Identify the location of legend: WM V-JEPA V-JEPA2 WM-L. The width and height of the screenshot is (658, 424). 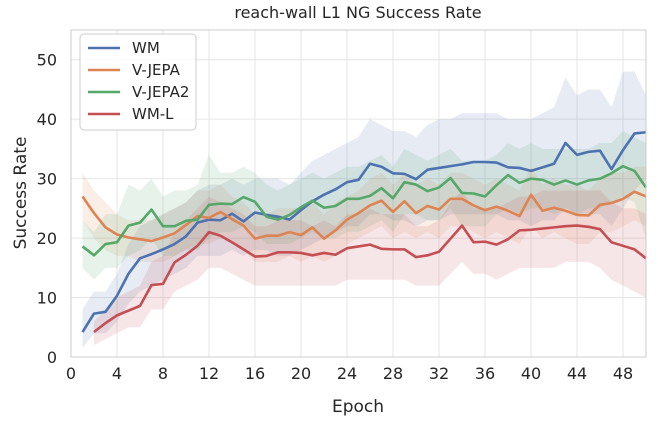
(138, 82).